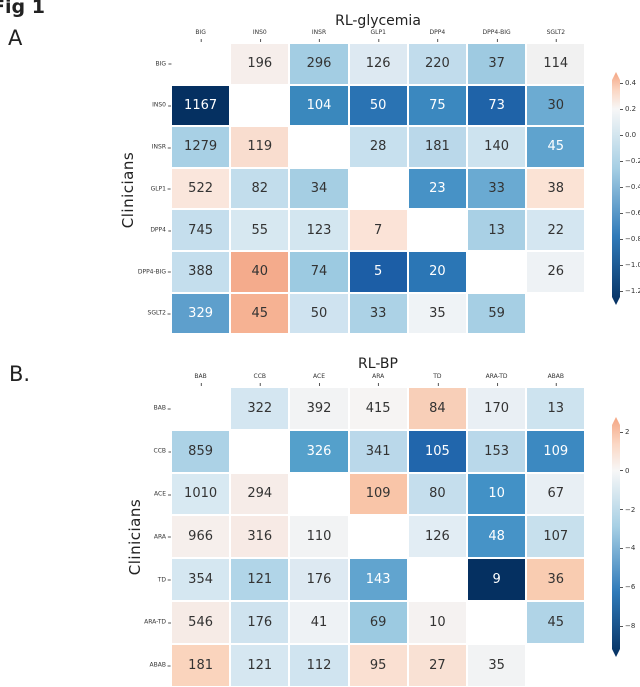 The width and height of the screenshot is (640, 687). What do you see at coordinates (628, 109) in the screenshot?
I see `colorbar-tick-label: 0.2` at bounding box center [628, 109].